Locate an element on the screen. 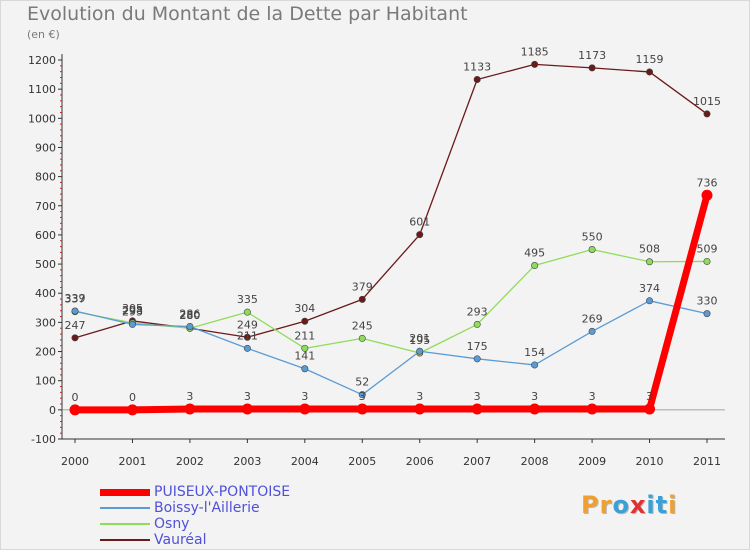 The height and width of the screenshot is (550, 750). chart-subtitle: (en €) is located at coordinates (43, 34).